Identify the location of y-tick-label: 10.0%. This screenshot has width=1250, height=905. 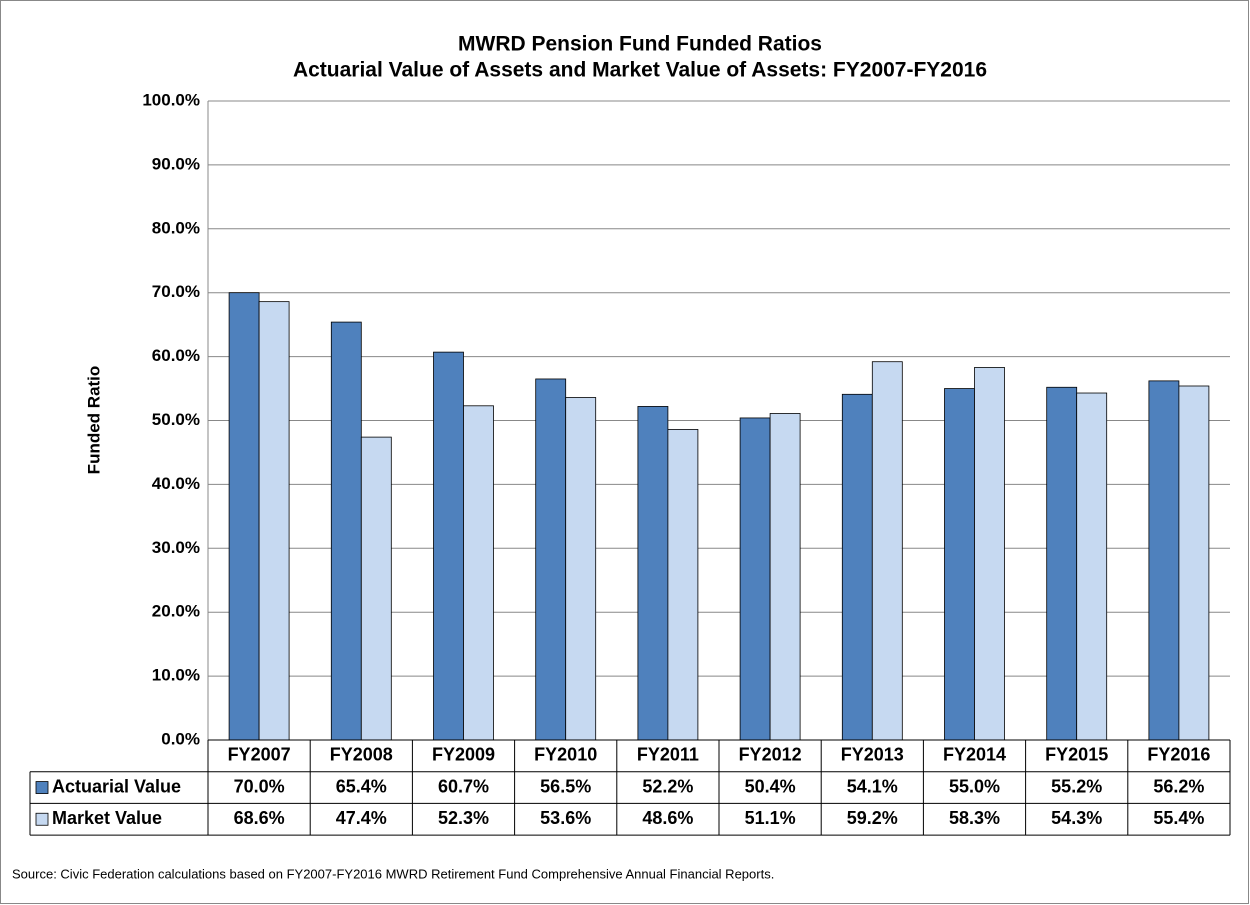
(176, 675).